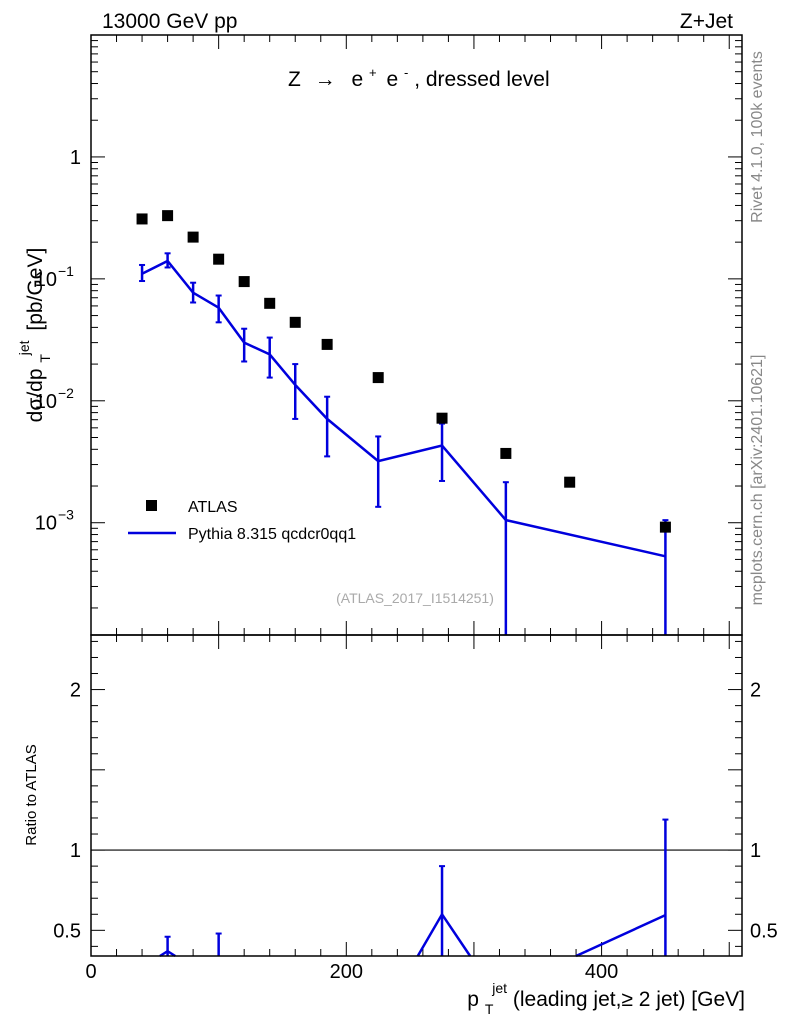 The image size is (786, 1024). I want to click on legend-atlas-label: ATLAS, so click(213, 507).